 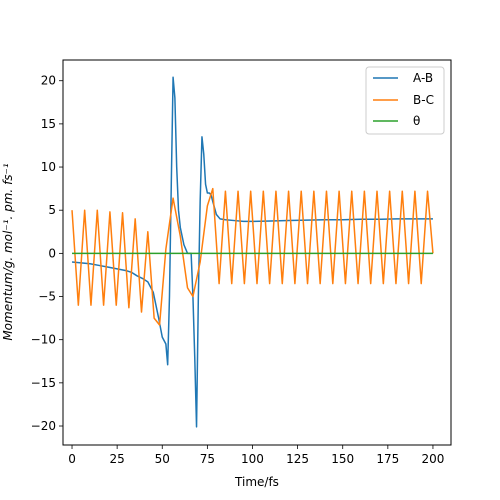 I want to click on y-tick-label: −10, so click(x=43, y=340).